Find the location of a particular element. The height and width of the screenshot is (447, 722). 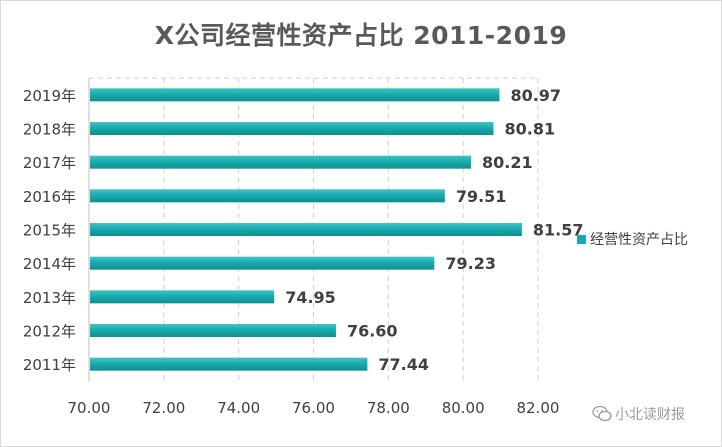

y-category-label: 2014年 is located at coordinates (49, 264).